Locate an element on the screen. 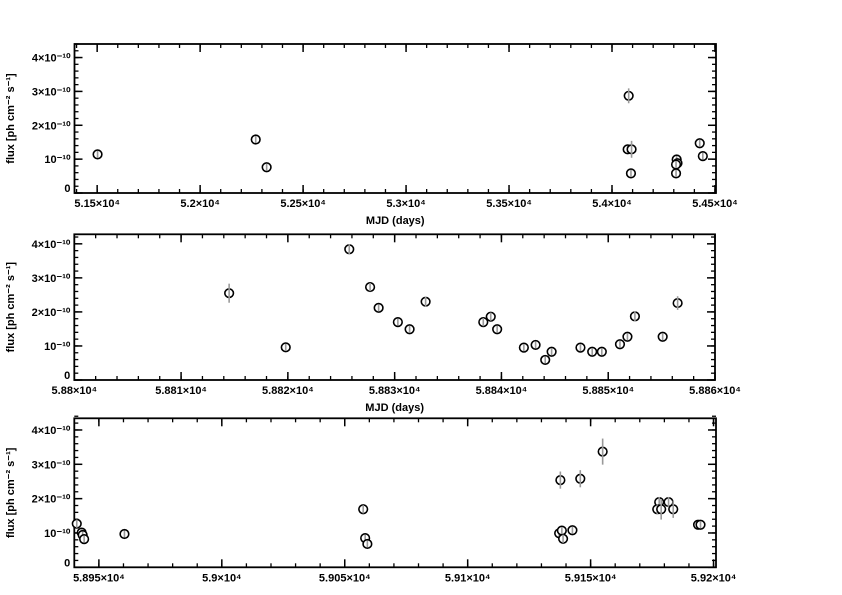 Image resolution: width=842 pixels, height=595 pixels. x-tick-label: 5.884×10⁴ is located at coordinates (502, 391).